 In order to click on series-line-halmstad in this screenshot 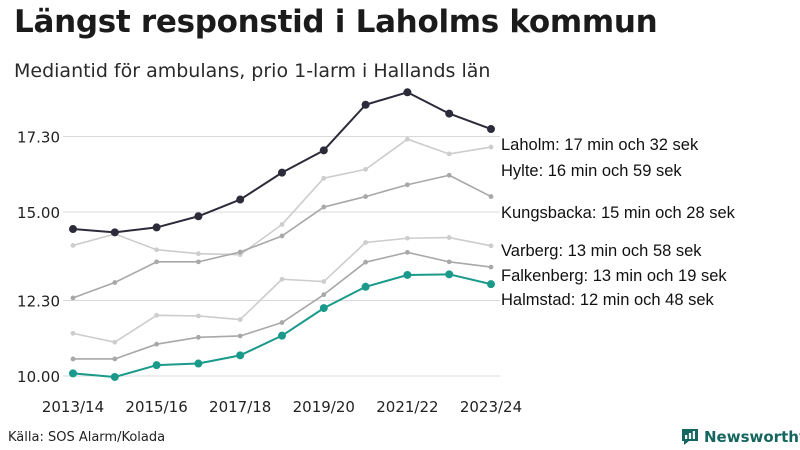, I will do `click(282, 325)`.